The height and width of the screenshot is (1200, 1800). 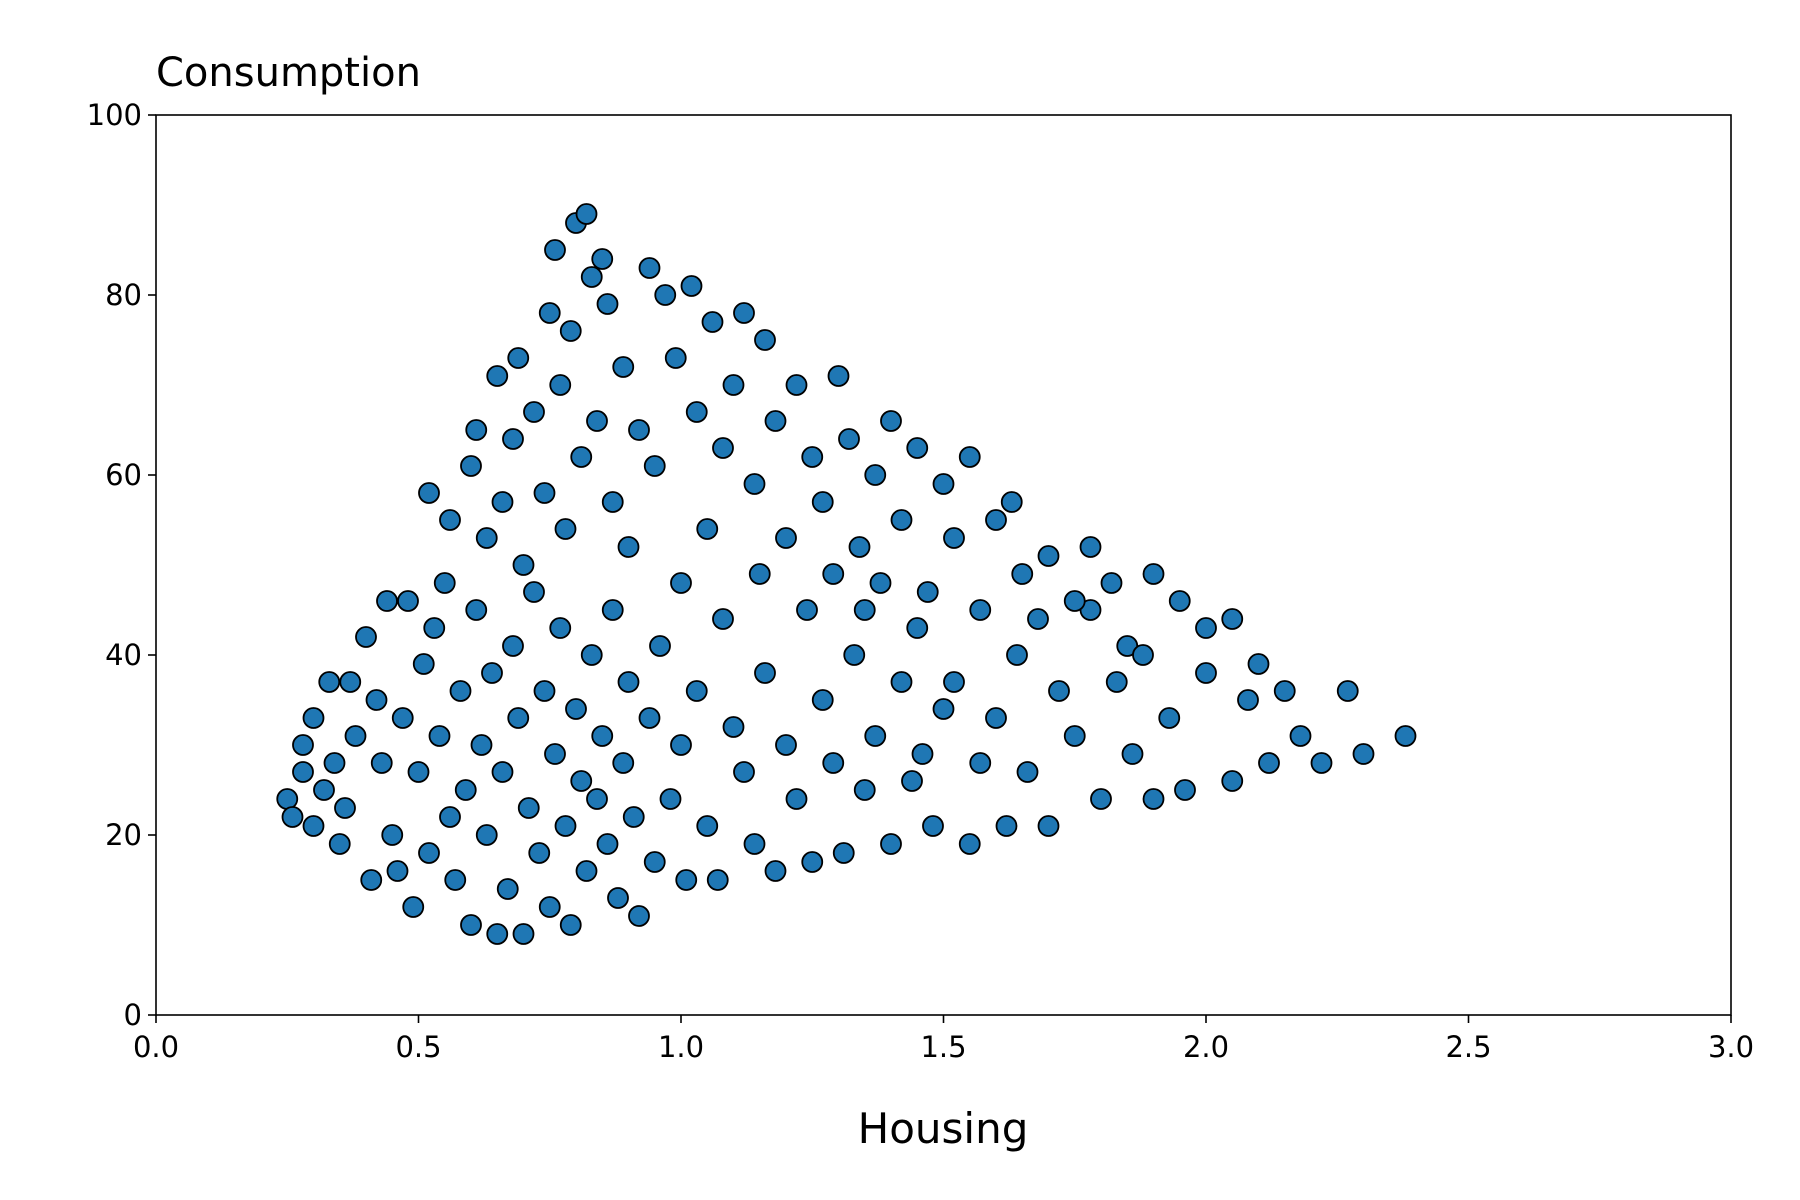 I want to click on x-tick-label: 2.5, so click(x=1468, y=1047).